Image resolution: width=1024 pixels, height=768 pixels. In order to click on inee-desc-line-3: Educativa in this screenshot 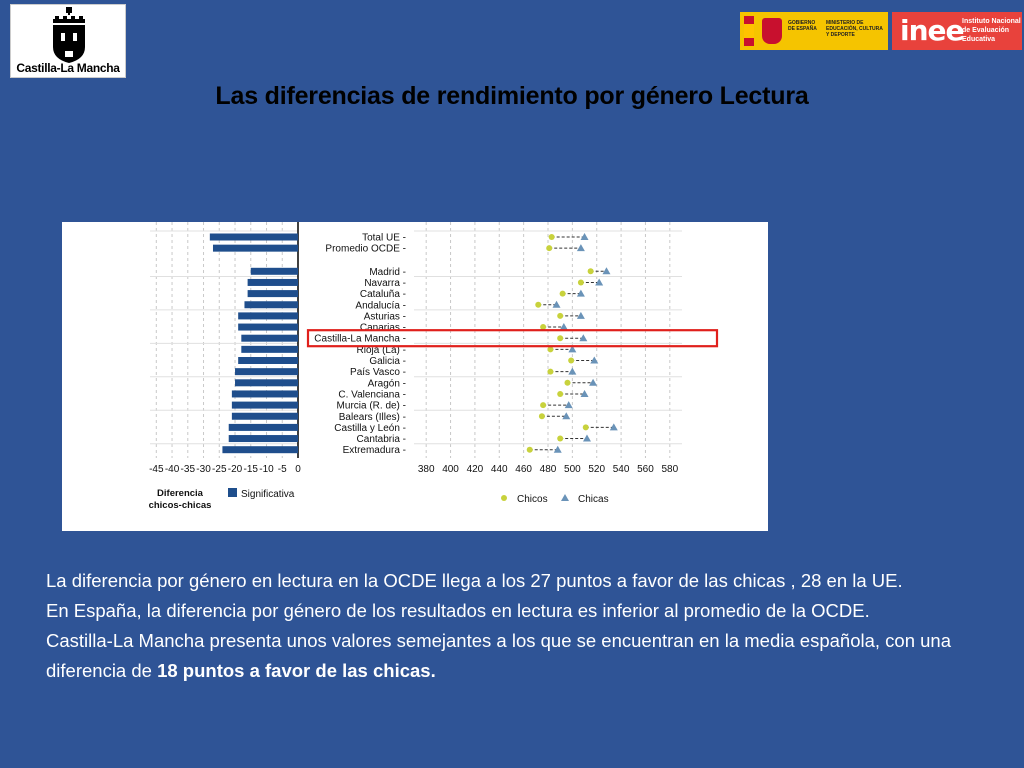, I will do `click(979, 39)`.